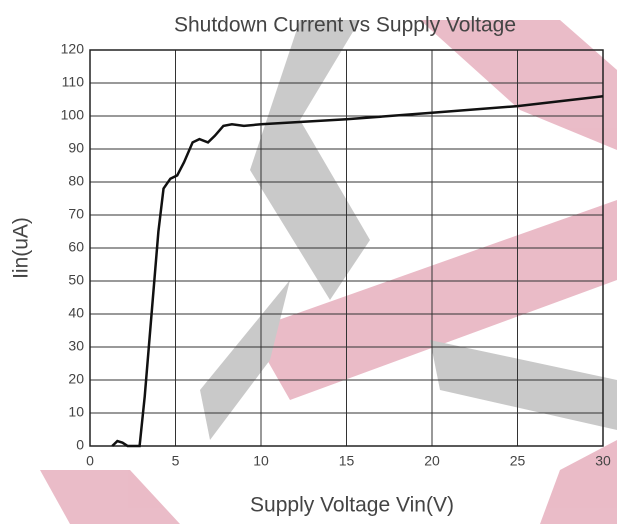  Describe the element at coordinates (90, 461) in the screenshot. I see `x-tick-label: 0` at that location.